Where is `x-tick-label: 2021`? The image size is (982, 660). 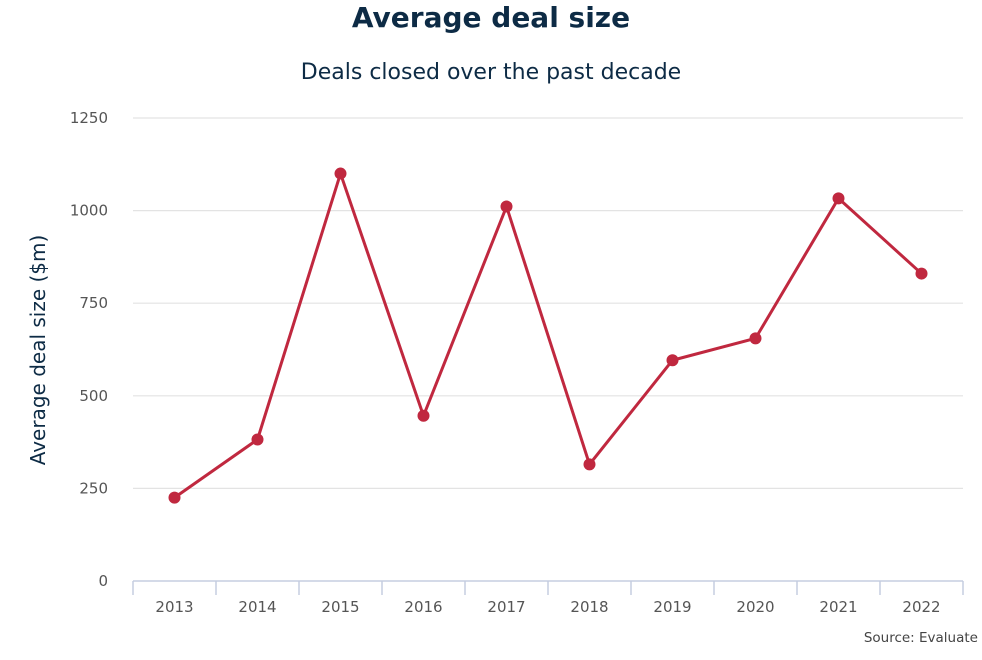
x-tick-label: 2021 is located at coordinates (838, 607).